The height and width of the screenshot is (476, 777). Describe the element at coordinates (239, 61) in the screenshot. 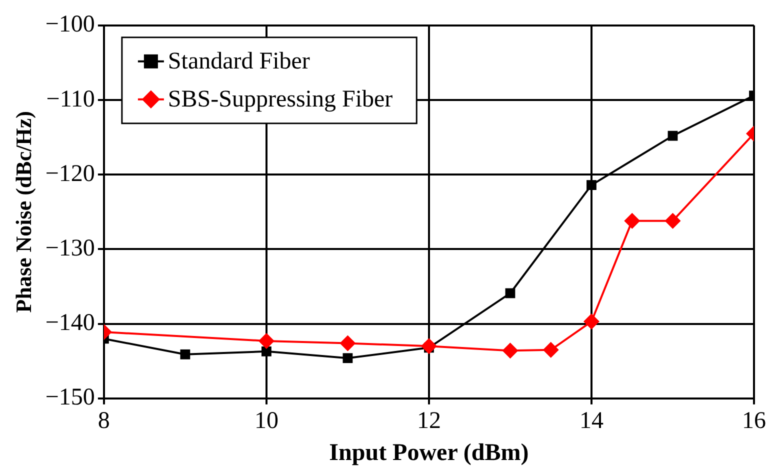

I see `legend-label: Standard Fiber` at that location.